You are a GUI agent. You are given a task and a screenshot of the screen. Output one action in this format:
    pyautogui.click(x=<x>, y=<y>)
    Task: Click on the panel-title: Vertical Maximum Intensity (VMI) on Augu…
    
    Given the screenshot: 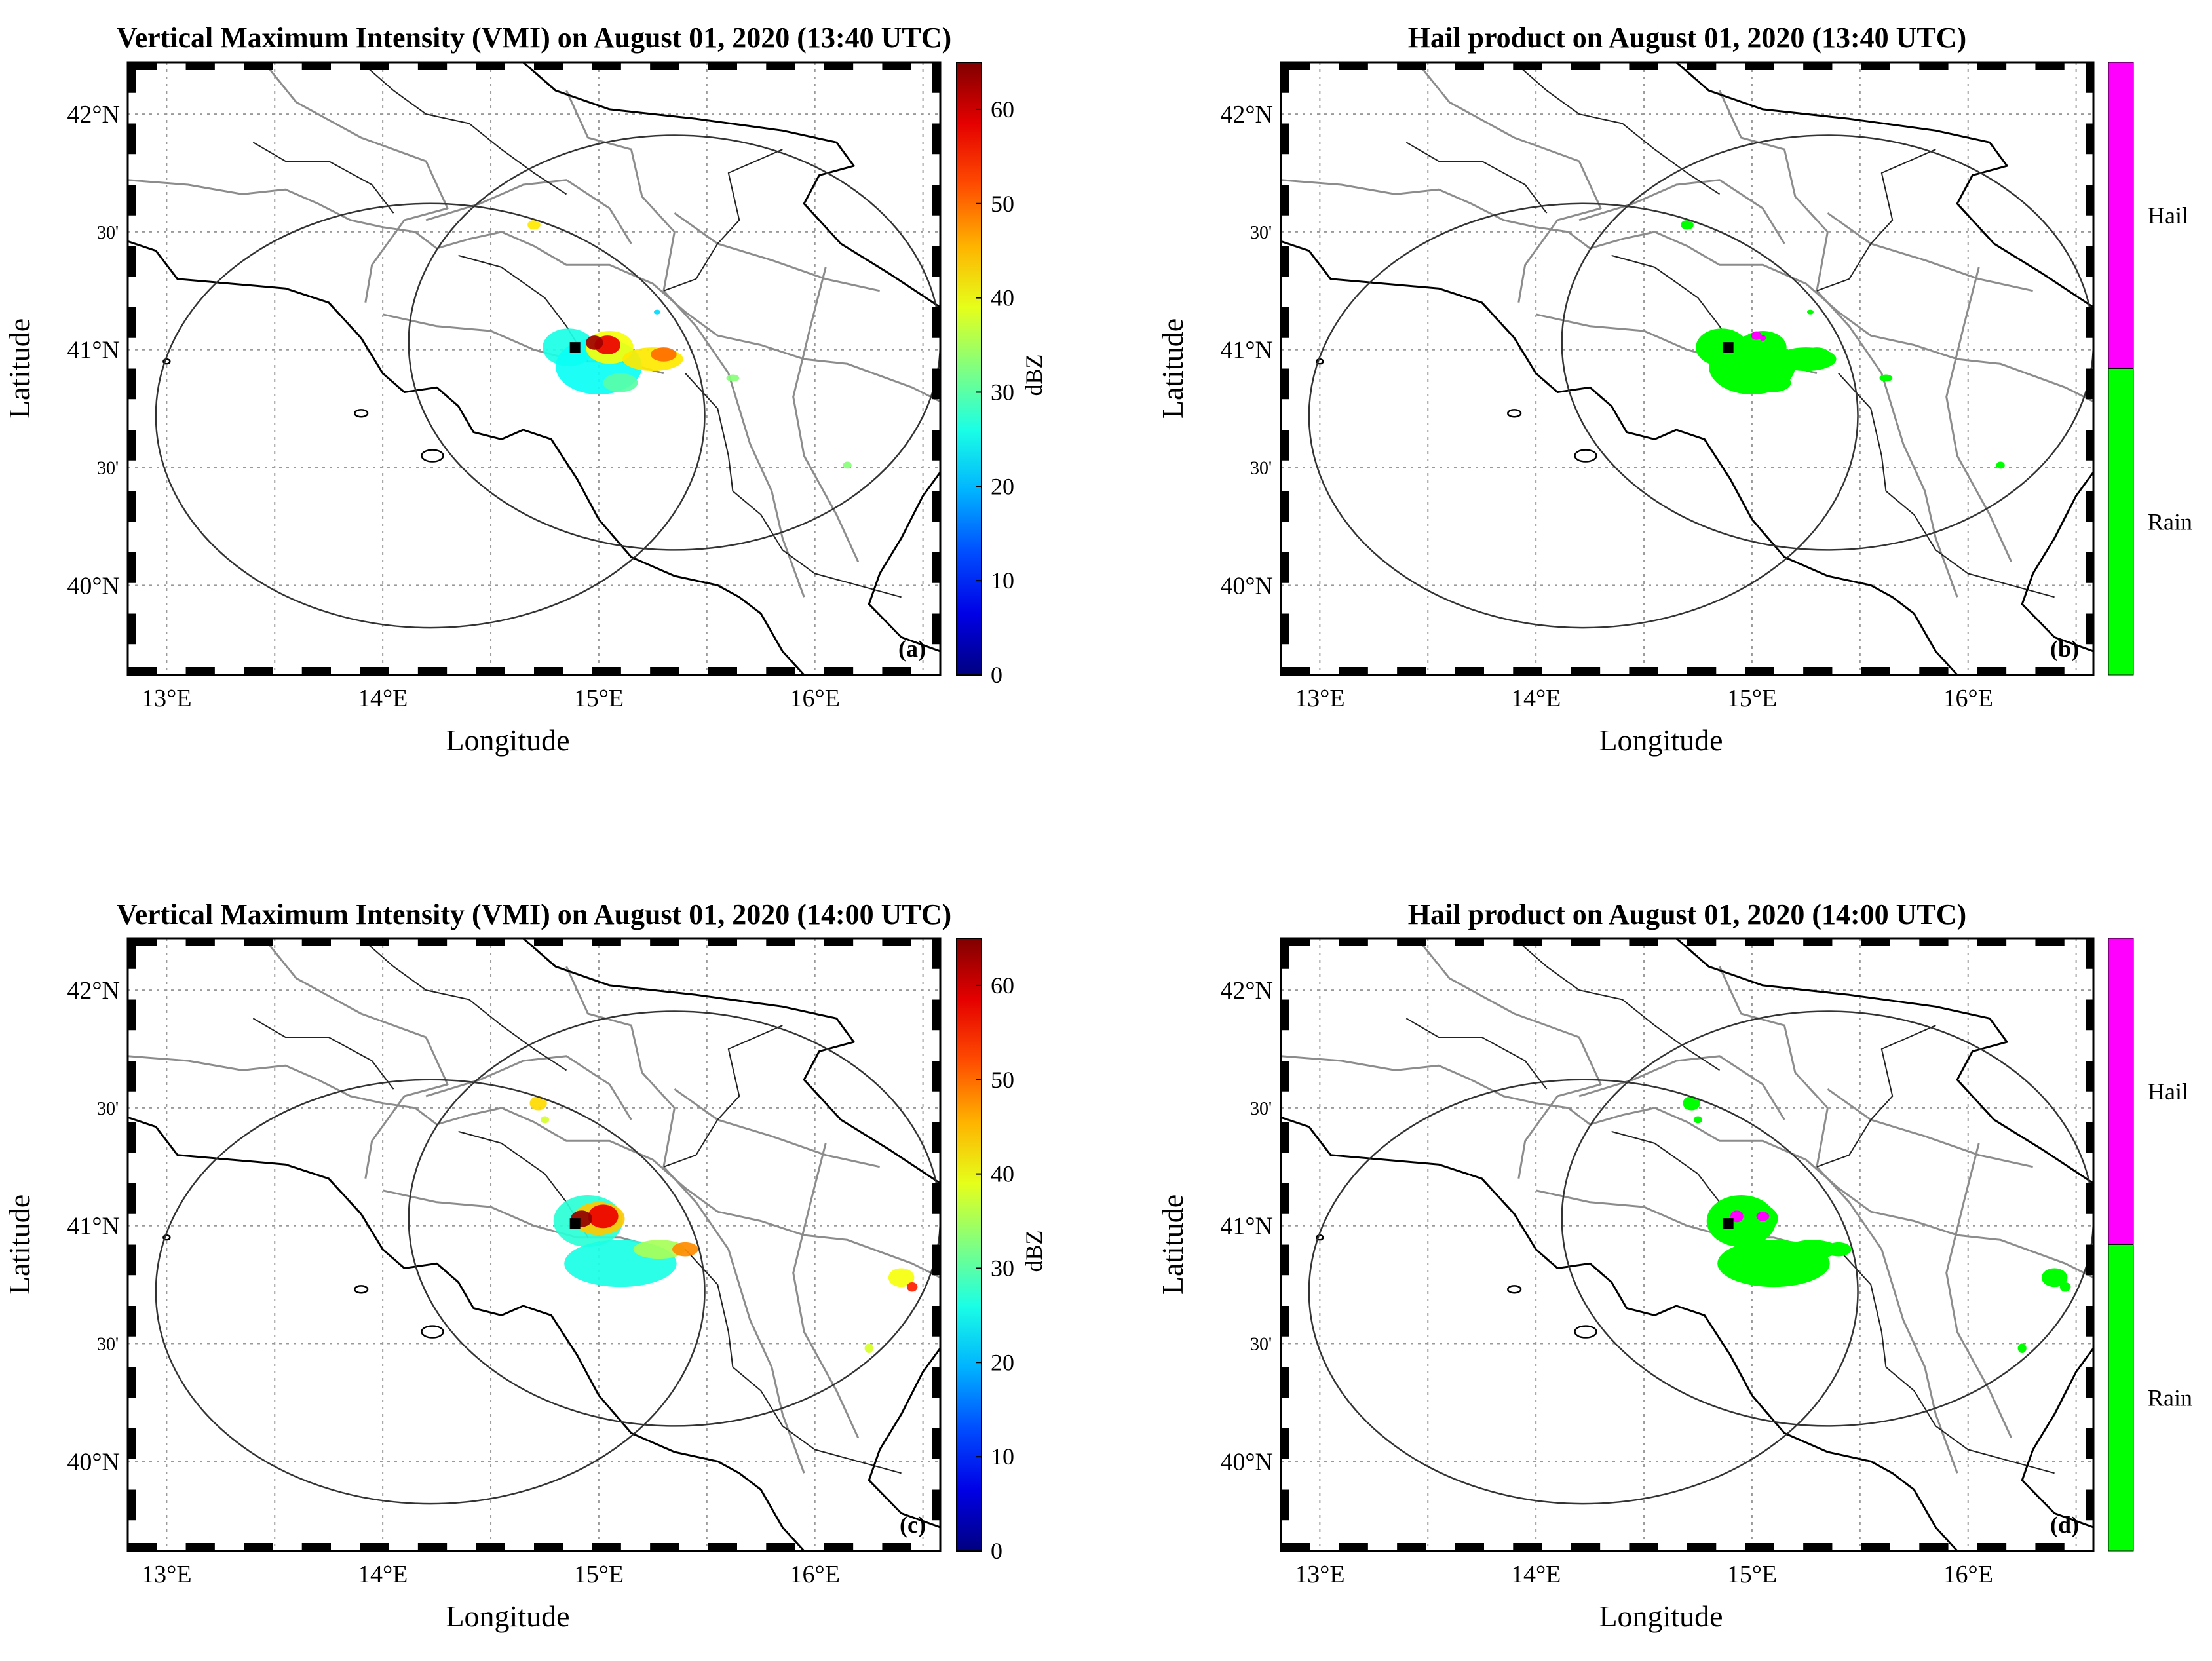 What is the action you would take?
    pyautogui.click(x=534, y=38)
    